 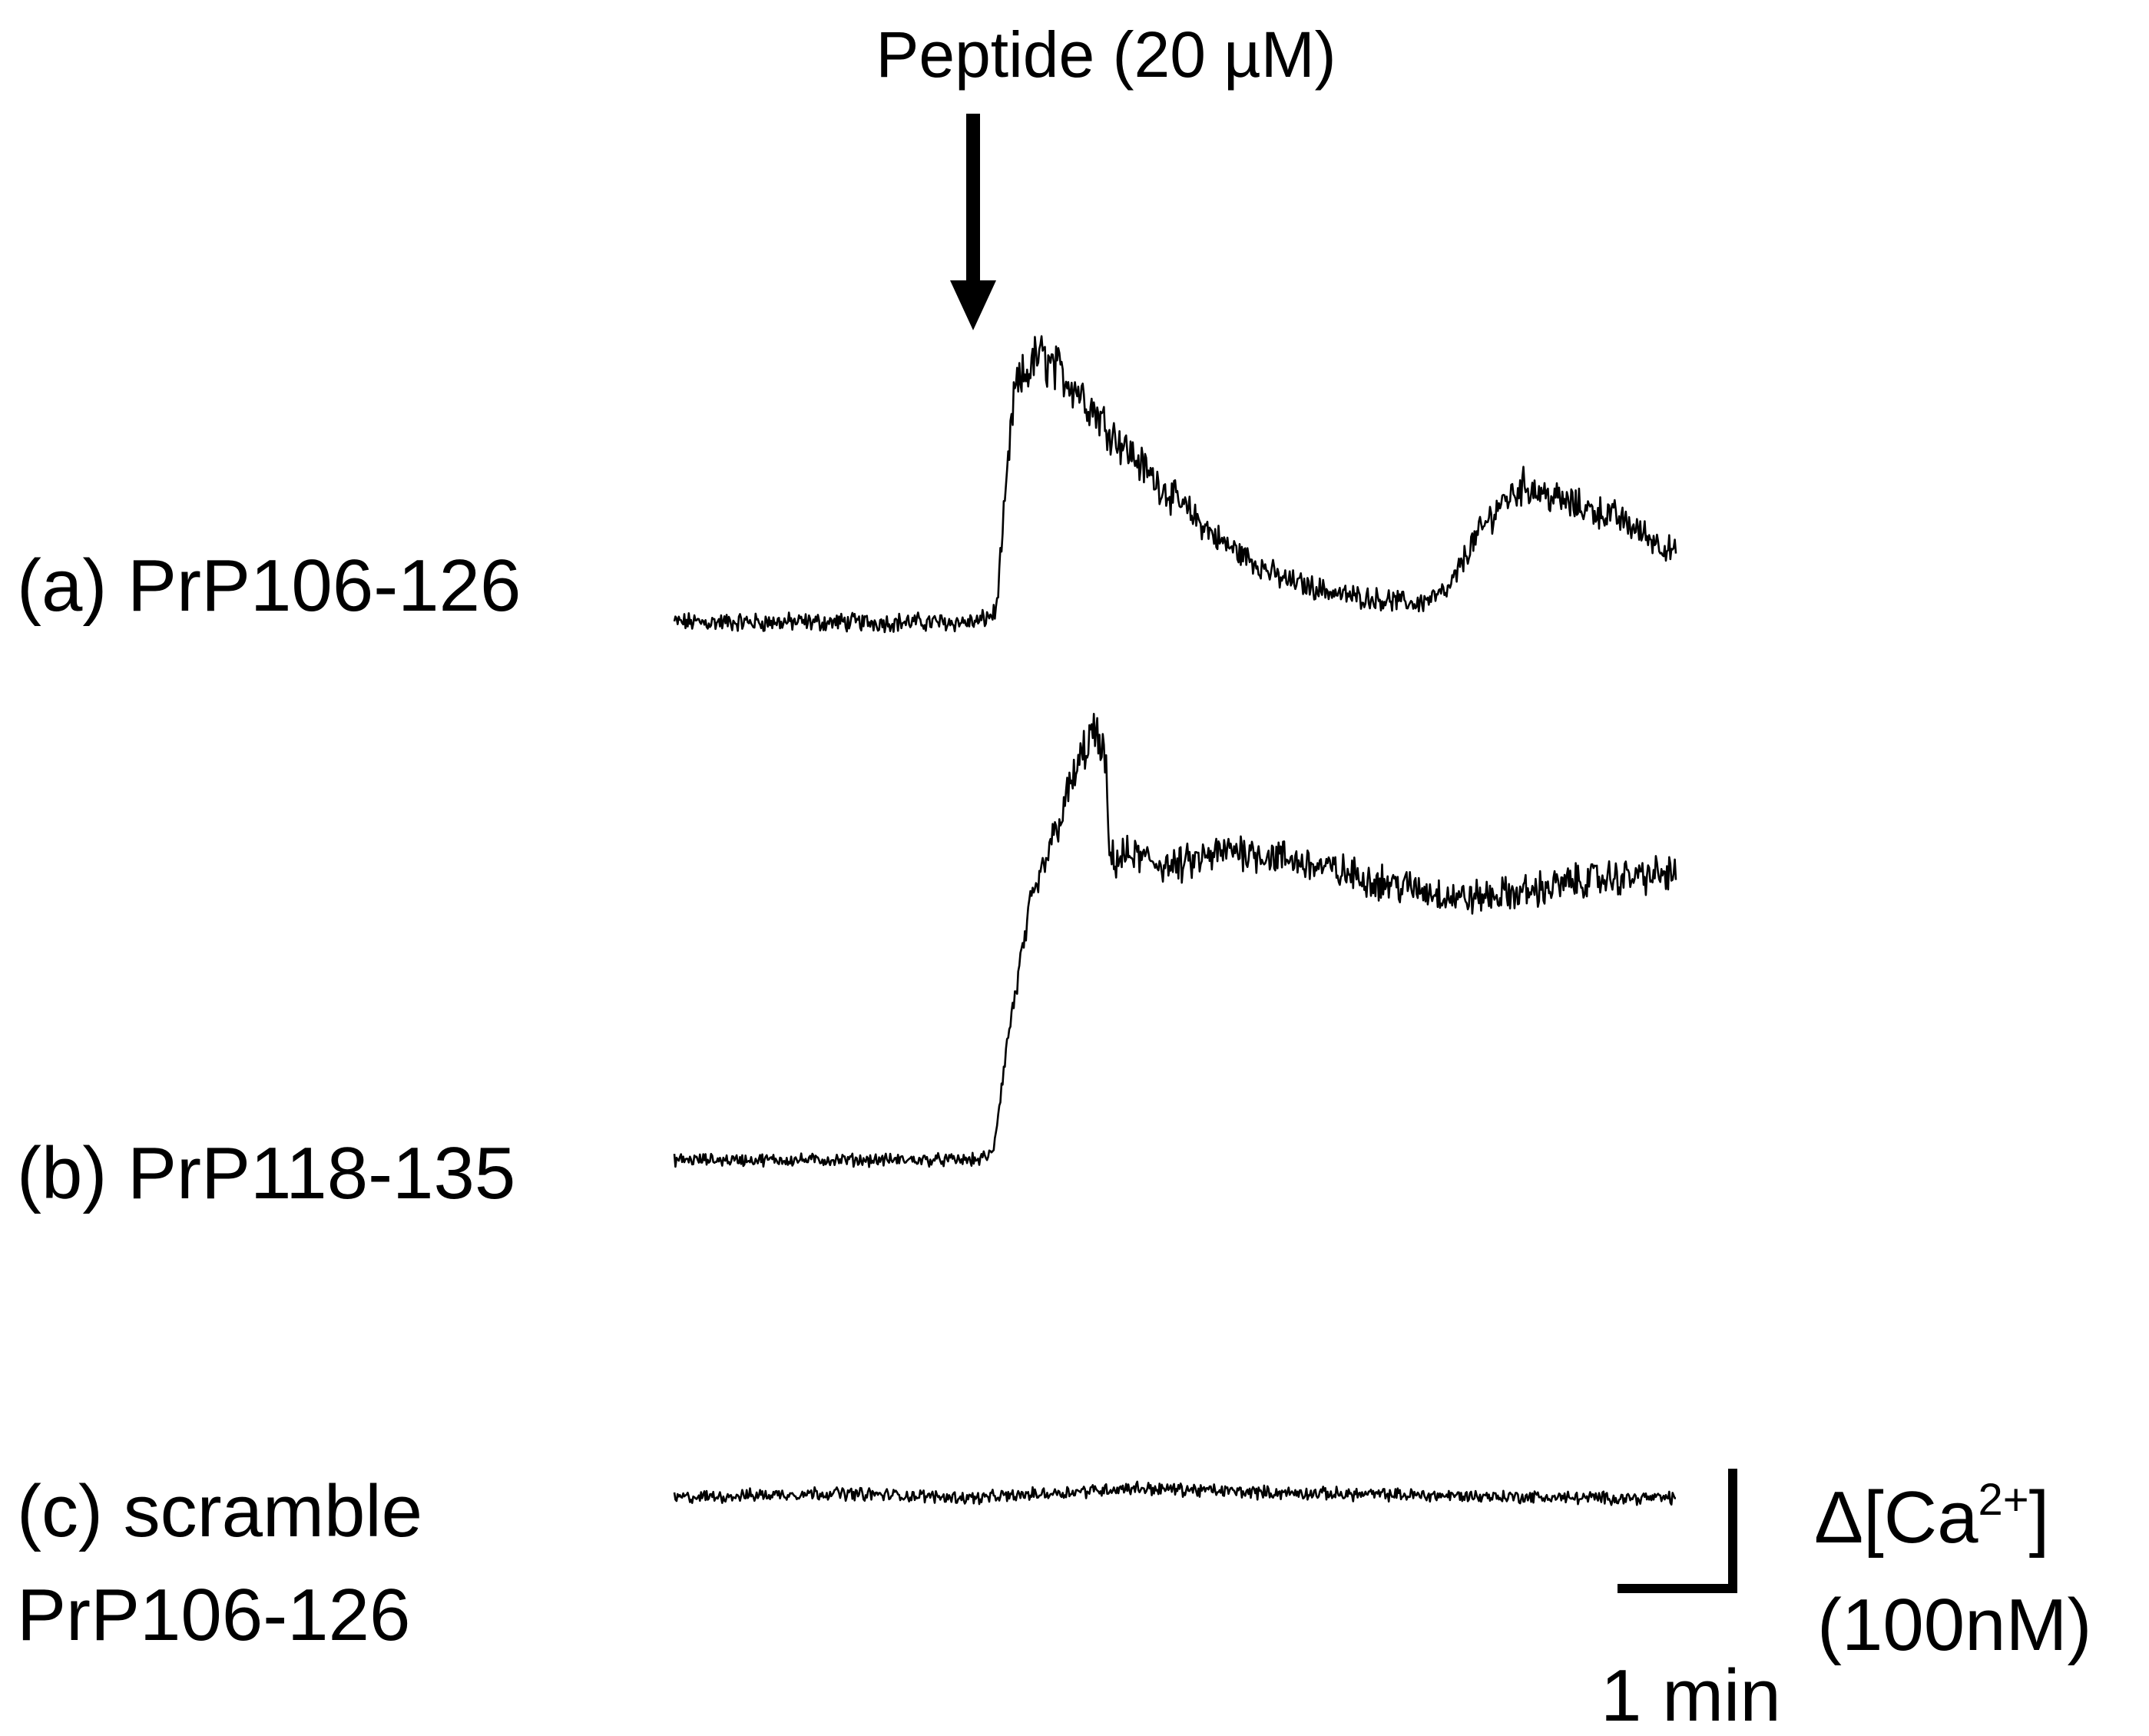 I want to click on scale-bar-vertical, so click(x=1732, y=1531).